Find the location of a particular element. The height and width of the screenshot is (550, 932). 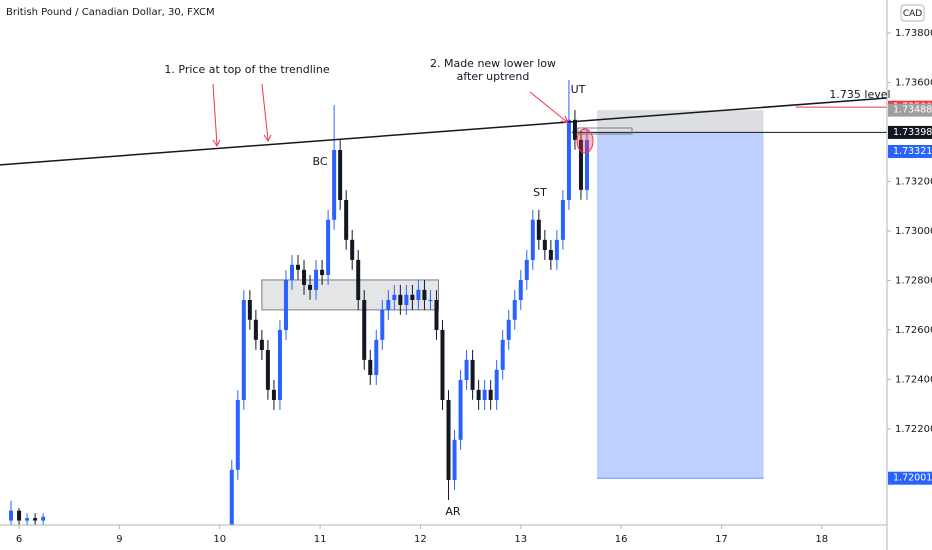

y-tick-label: 1.72200 is located at coordinates (913, 429).